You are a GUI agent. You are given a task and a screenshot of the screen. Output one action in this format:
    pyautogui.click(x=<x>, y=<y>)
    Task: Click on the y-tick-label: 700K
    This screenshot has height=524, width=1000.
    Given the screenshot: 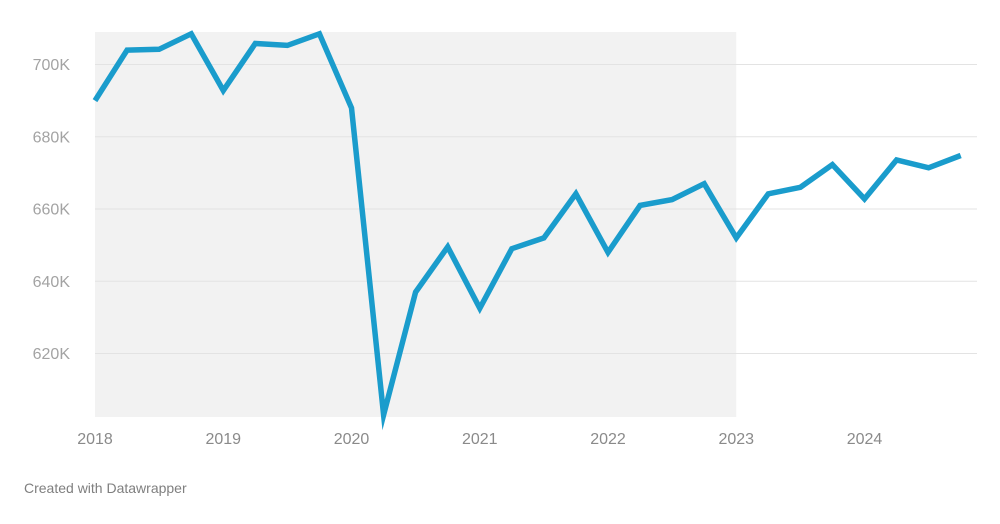 What is the action you would take?
    pyautogui.click(x=52, y=65)
    